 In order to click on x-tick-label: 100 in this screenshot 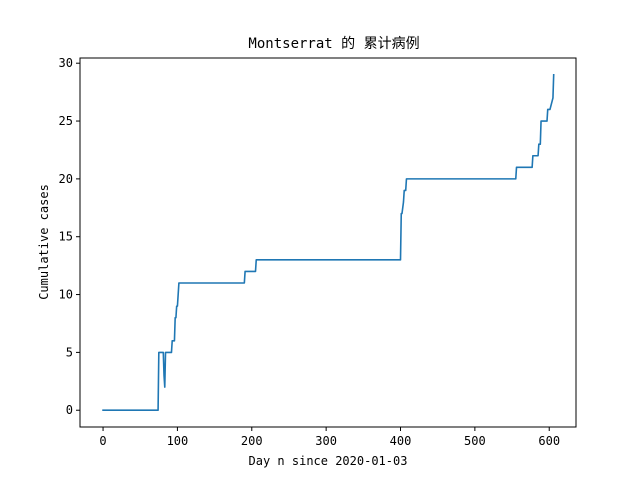, I will do `click(178, 441)`.